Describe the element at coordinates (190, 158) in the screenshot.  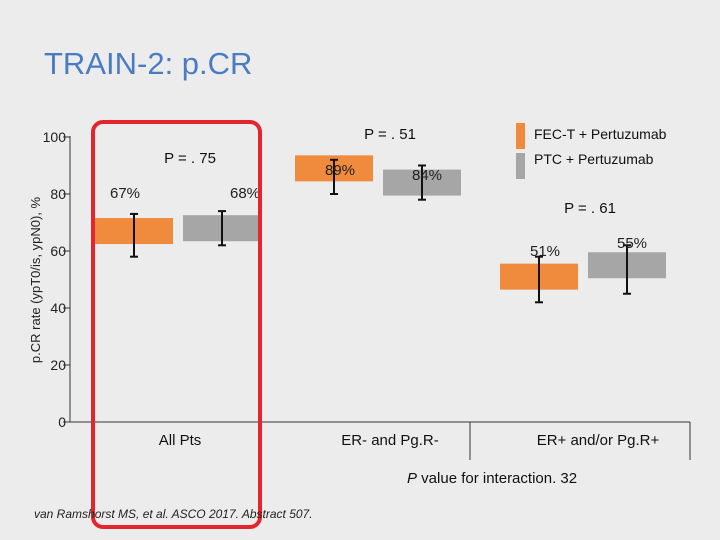
I see `p-value-0: P = . 75` at that location.